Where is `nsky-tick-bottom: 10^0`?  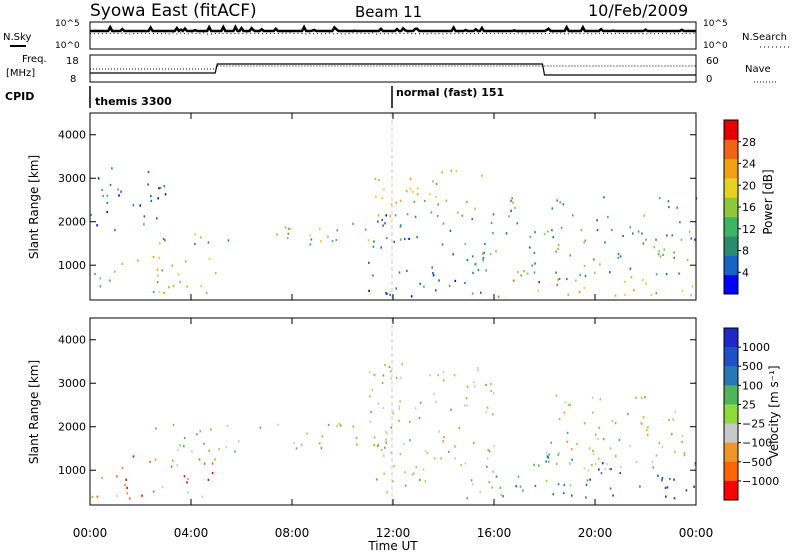 nsky-tick-bottom: 10^0 is located at coordinates (67, 46).